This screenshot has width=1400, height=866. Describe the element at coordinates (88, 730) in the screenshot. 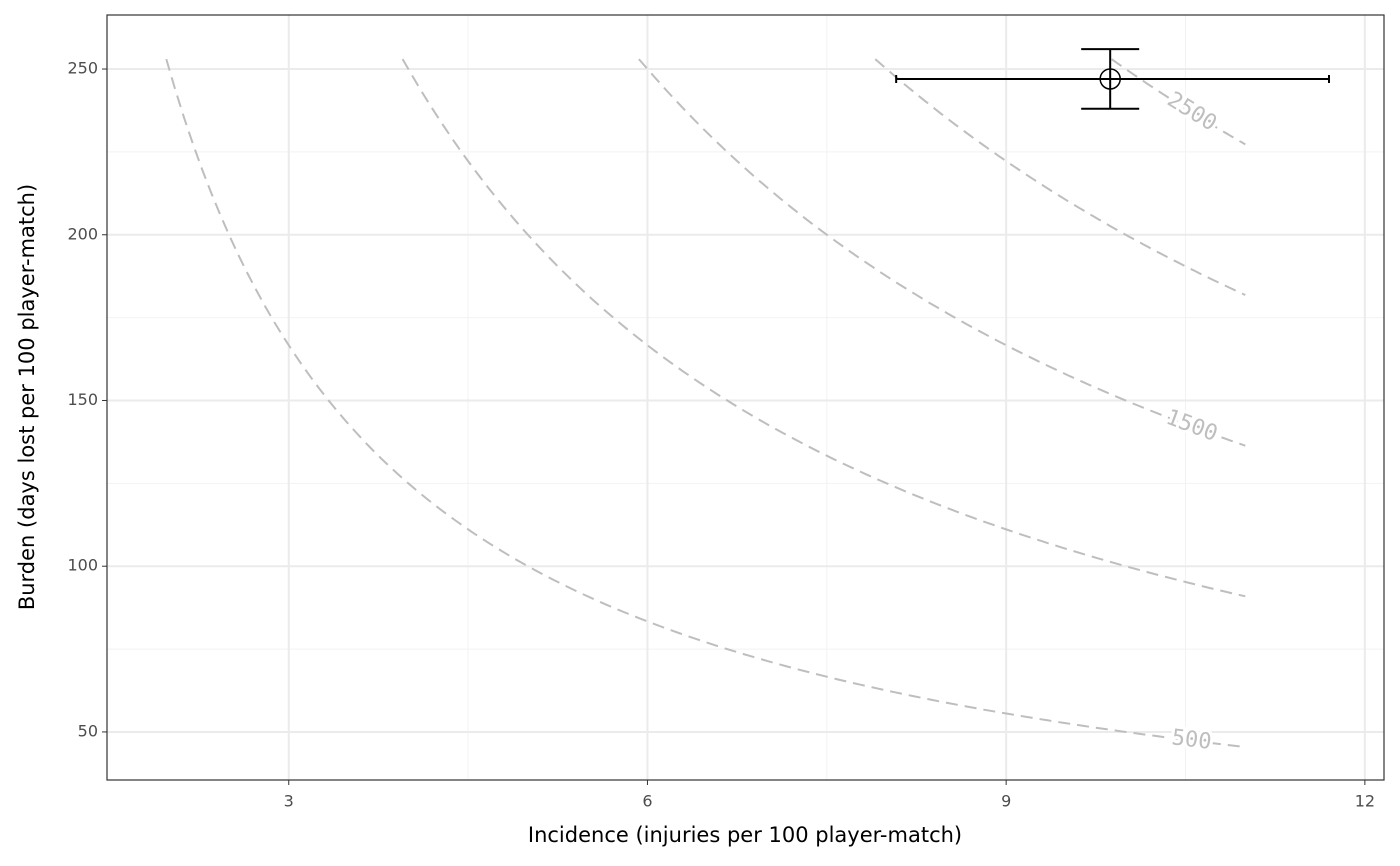

I see `y-tick-label: 50` at that location.